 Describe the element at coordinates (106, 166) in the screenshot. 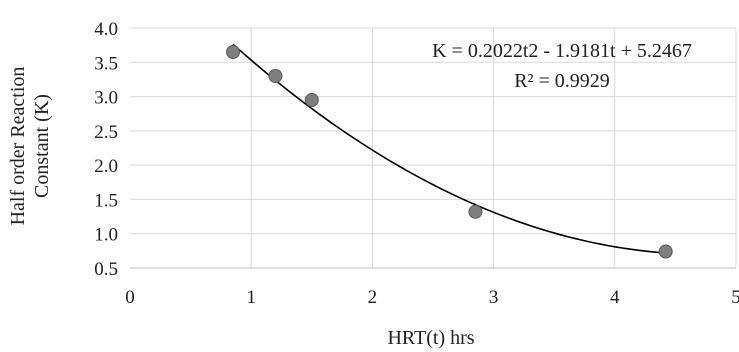

I see `y-tick-label: 2.0` at that location.